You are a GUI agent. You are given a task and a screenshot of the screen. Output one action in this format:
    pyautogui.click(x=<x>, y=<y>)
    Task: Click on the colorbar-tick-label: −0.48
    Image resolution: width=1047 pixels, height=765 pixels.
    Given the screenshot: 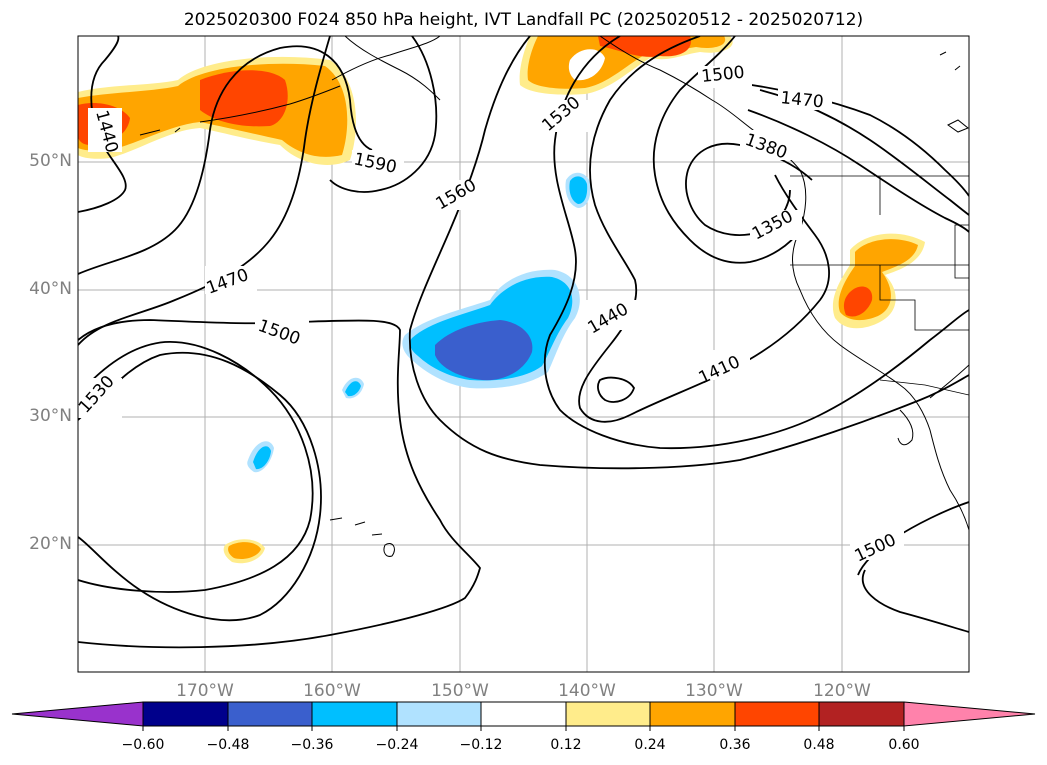 What is the action you would take?
    pyautogui.click(x=228, y=745)
    